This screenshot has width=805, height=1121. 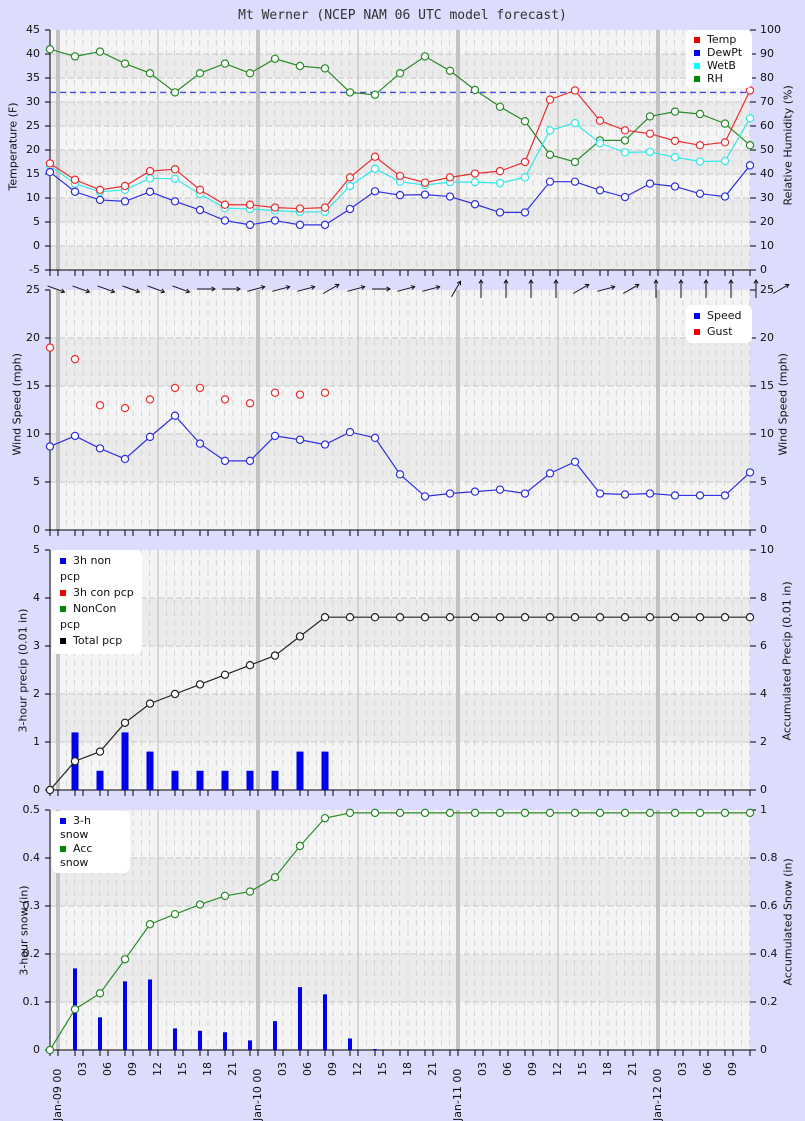 I want to click on legend-label-3h-snow: 3-h snow, so click(x=75, y=827).